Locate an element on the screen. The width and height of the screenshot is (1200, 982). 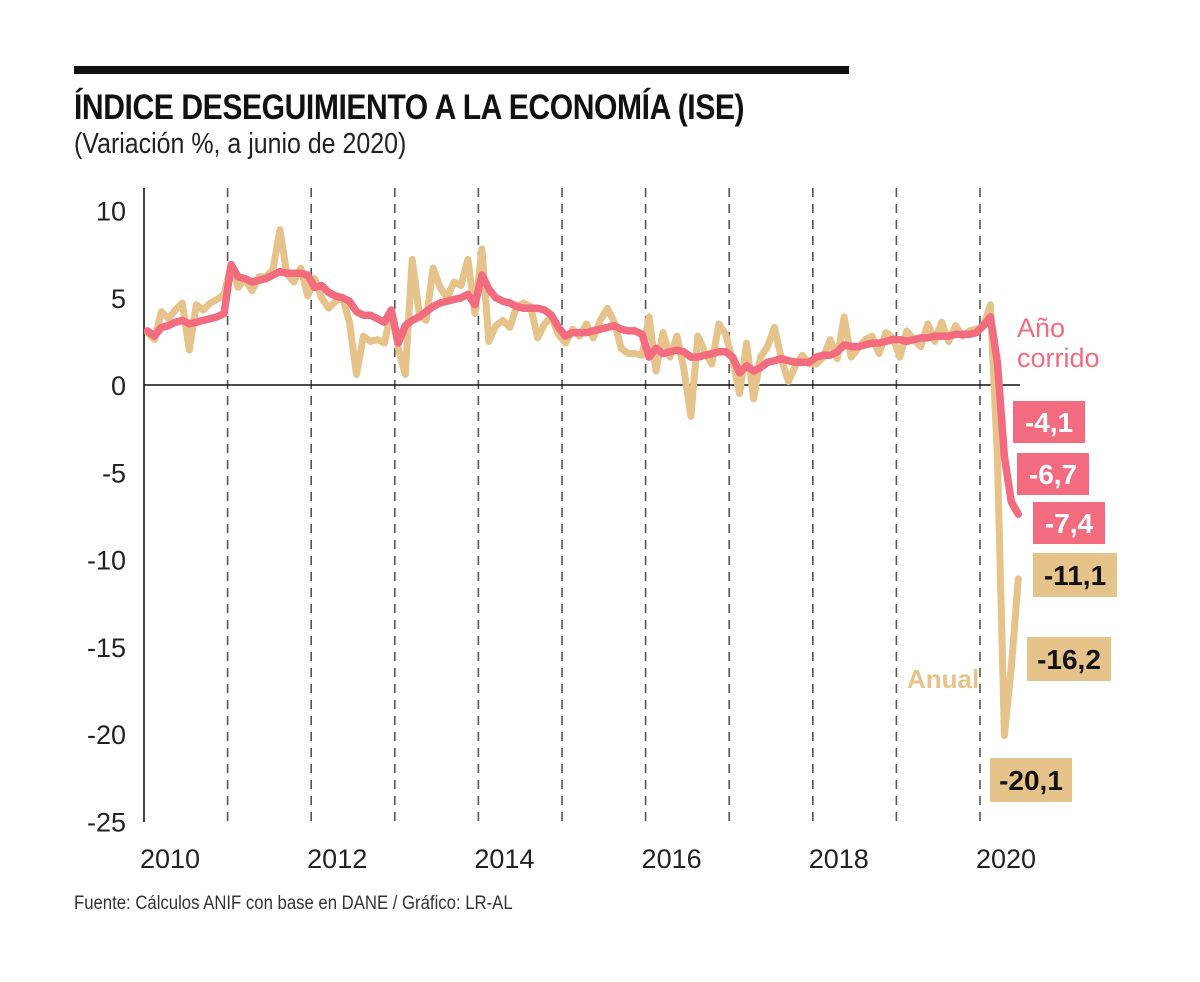
ano-corrido-value-label: -7,4 is located at coordinates (1069, 523).